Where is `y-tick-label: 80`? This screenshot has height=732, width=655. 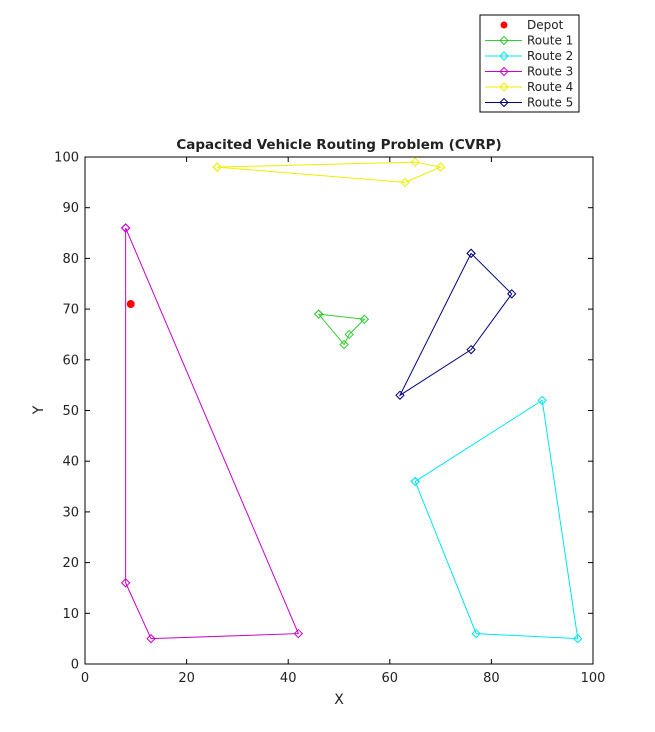 y-tick-label: 80 is located at coordinates (70, 259).